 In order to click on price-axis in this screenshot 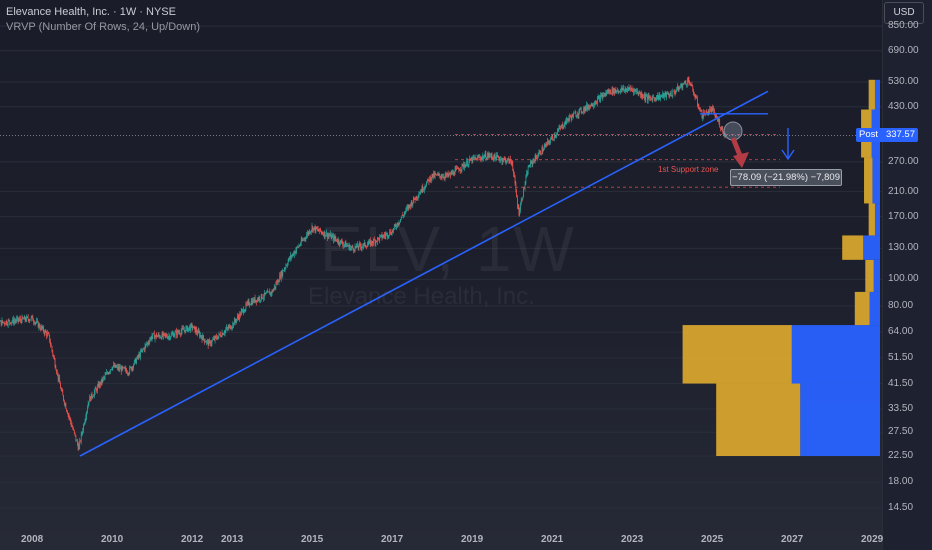, I will do `click(907, 275)`.